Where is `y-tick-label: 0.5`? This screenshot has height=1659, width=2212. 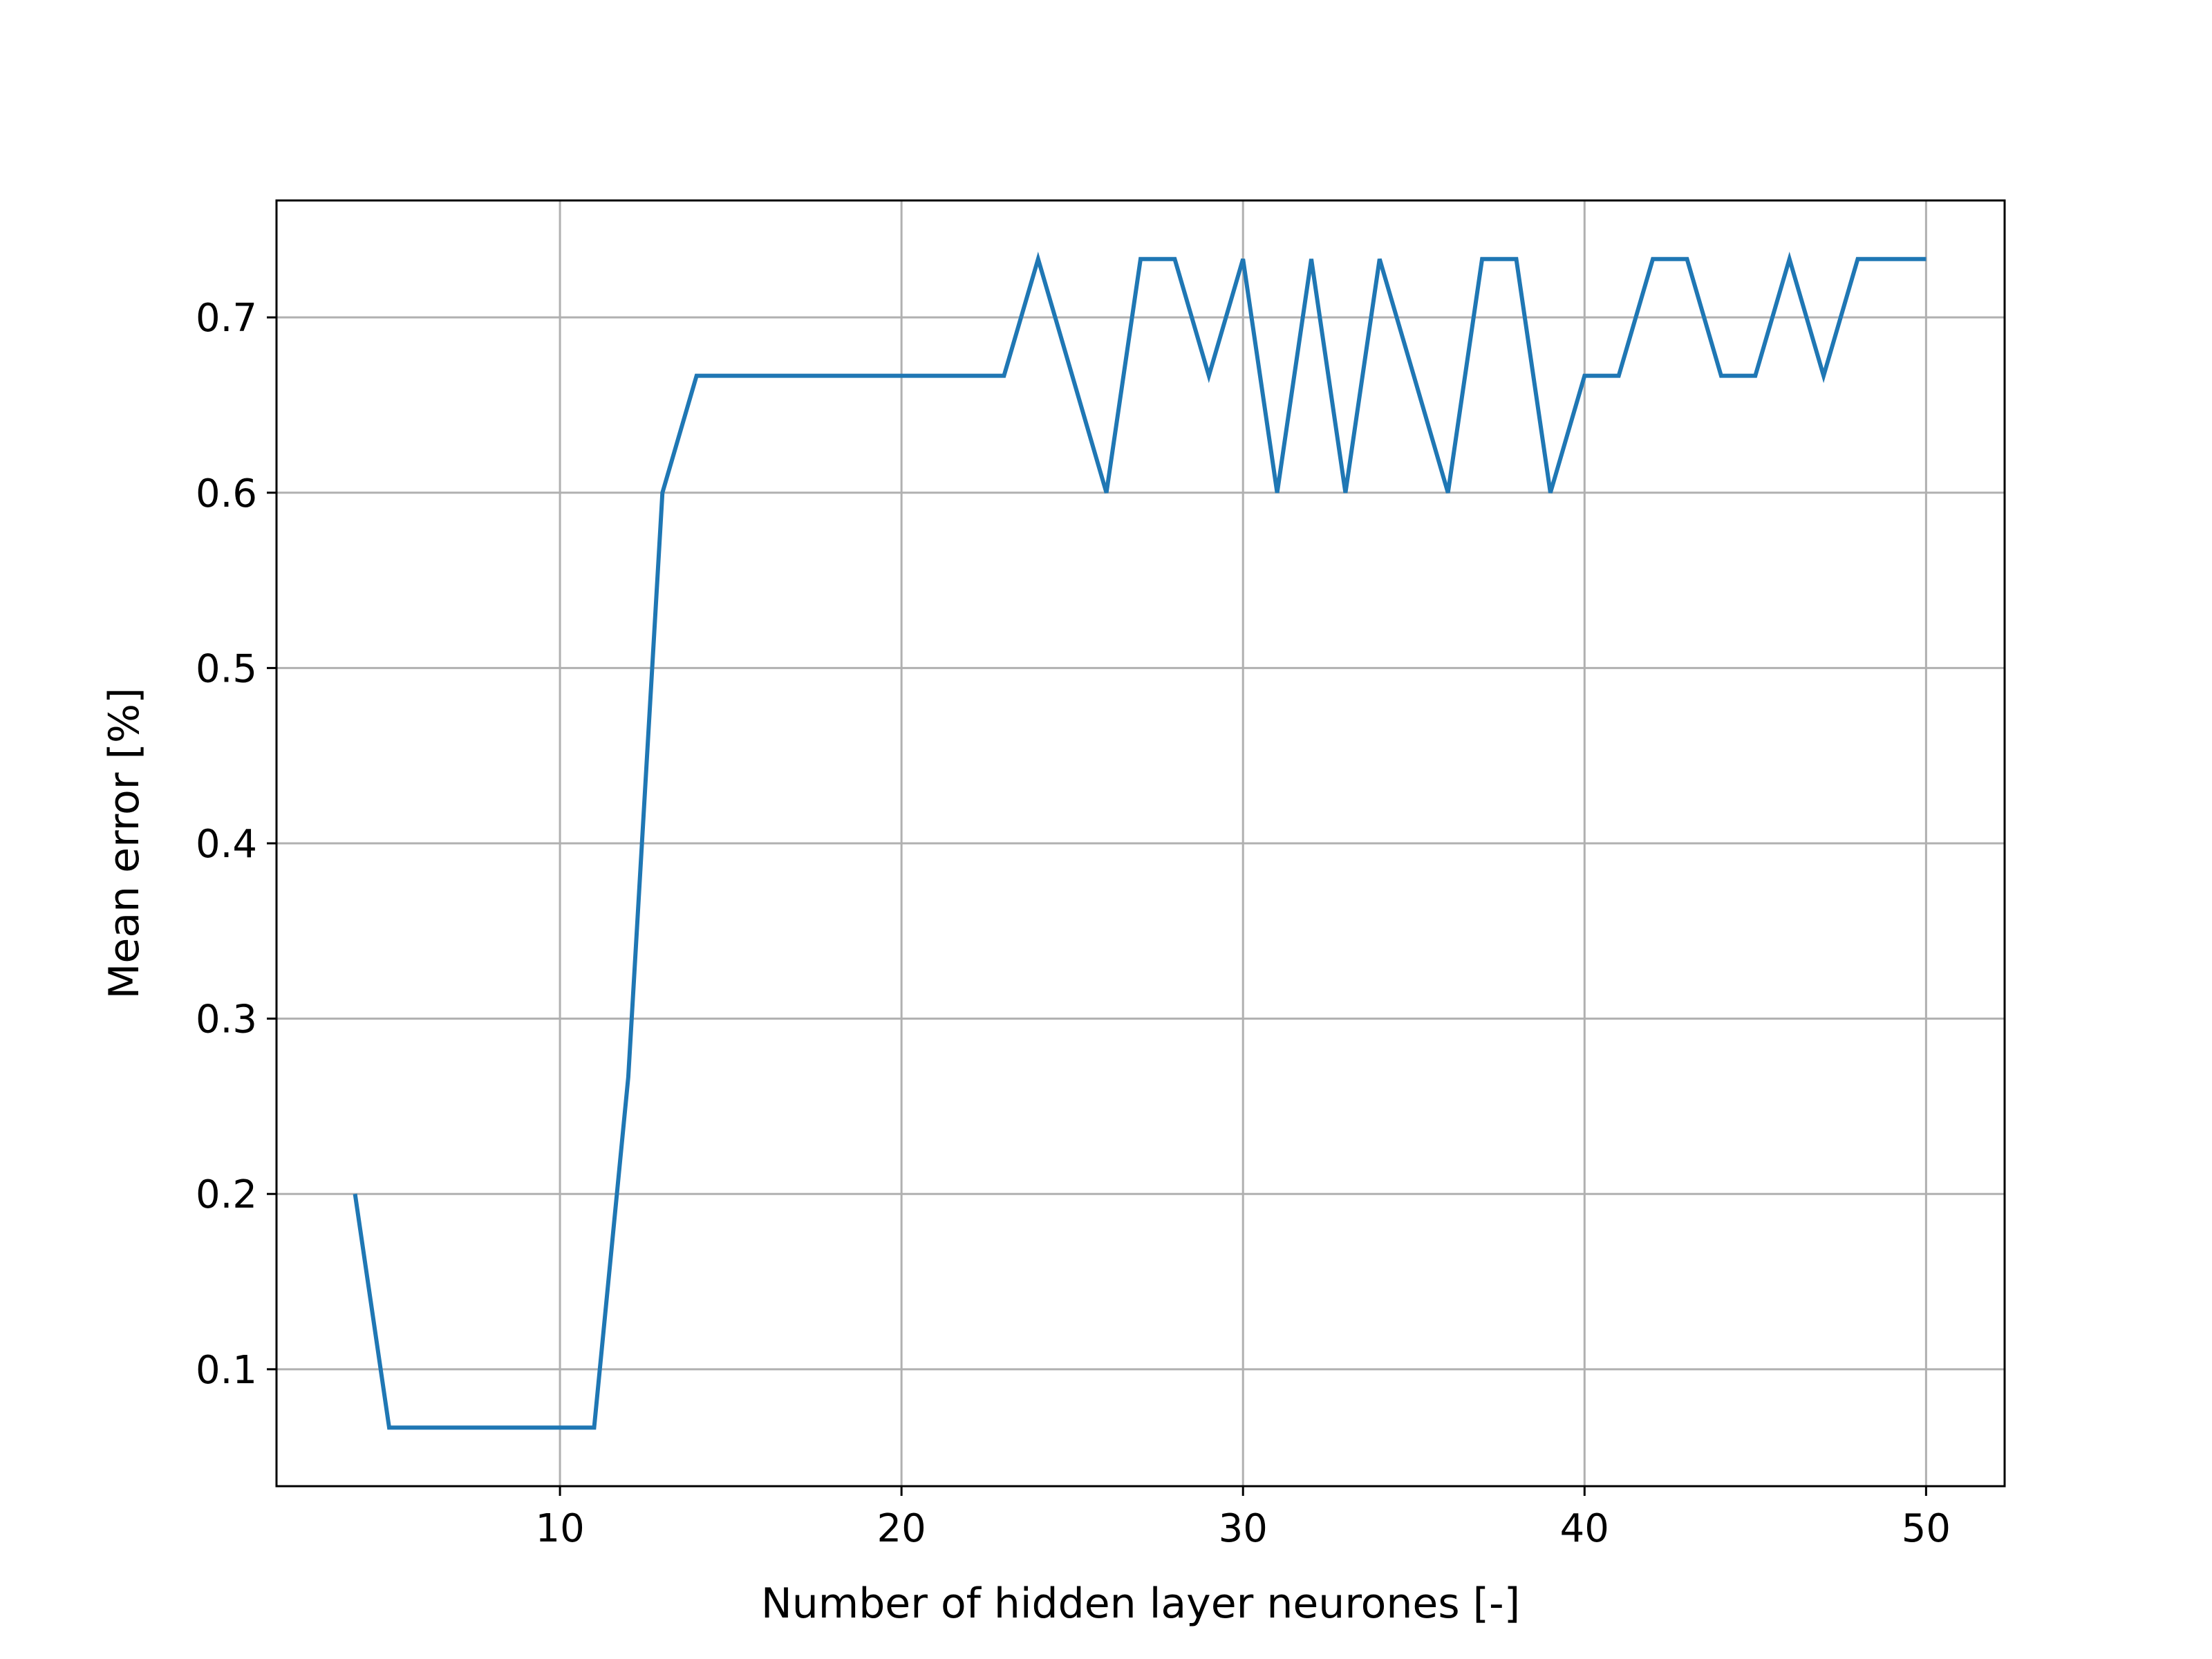 y-tick-label: 0.5 is located at coordinates (226, 668).